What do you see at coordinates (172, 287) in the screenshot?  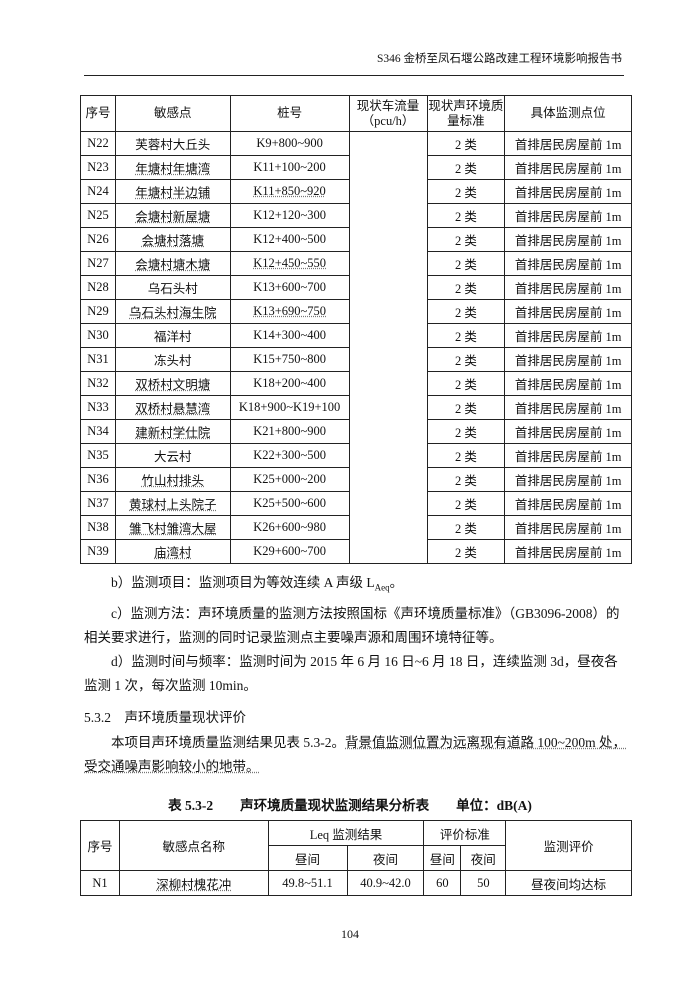 I see `cell: 乌石头村` at bounding box center [172, 287].